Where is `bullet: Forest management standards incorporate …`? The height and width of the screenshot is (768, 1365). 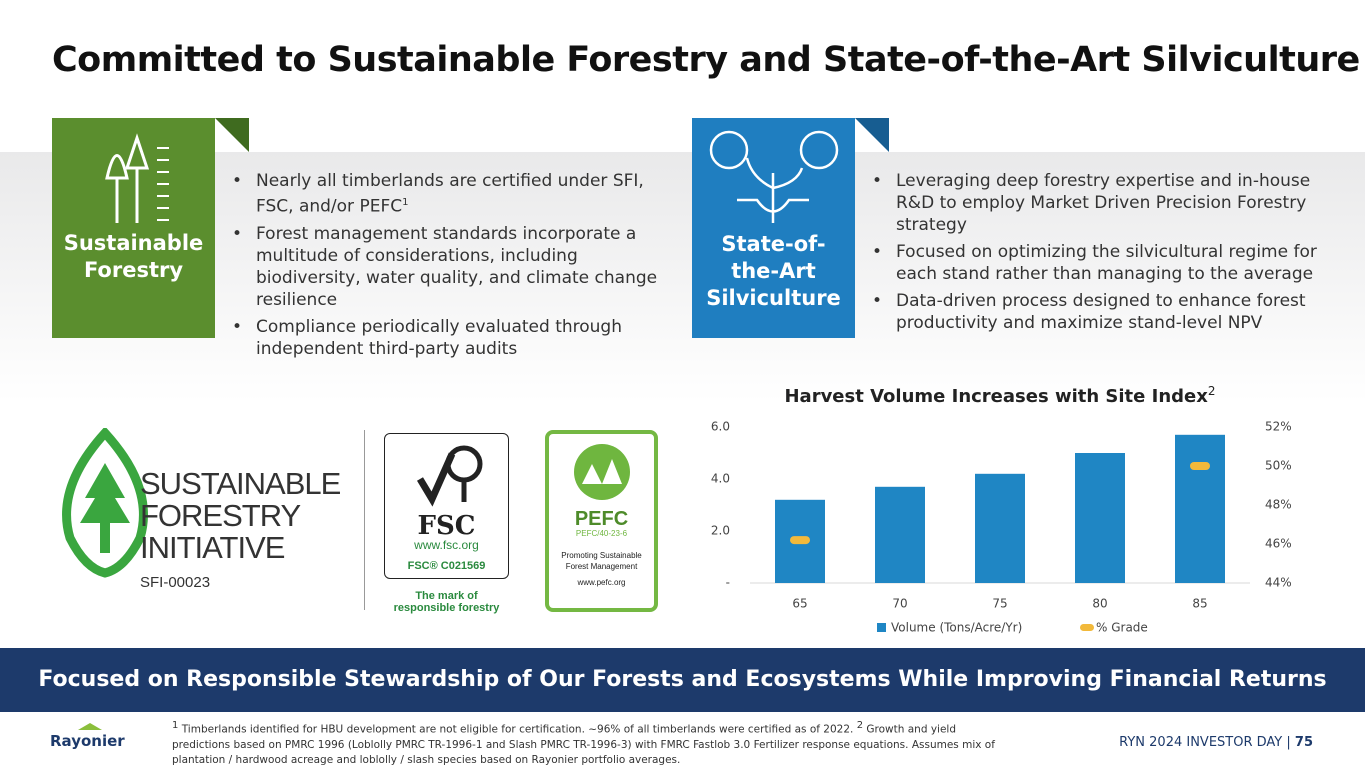 bullet: Forest management standards incorporate … is located at coordinates (448, 267).